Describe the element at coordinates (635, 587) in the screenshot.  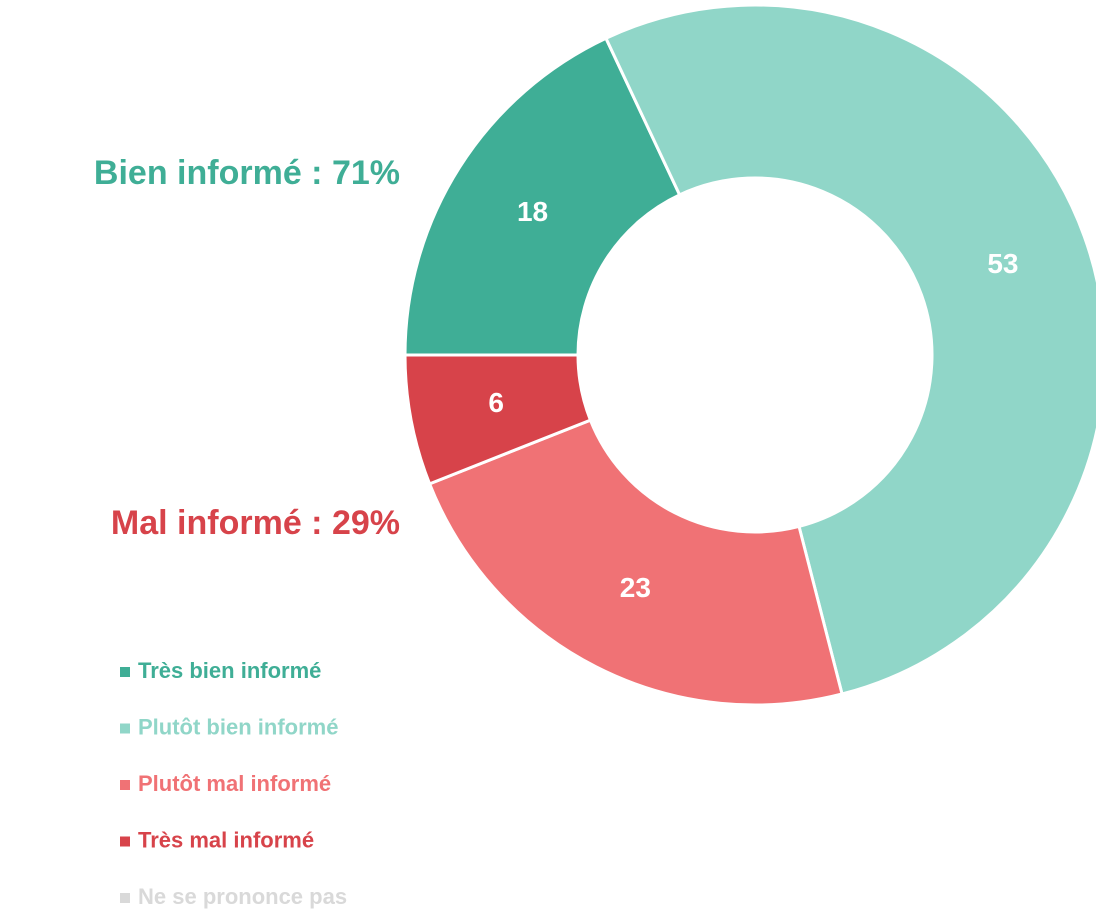
I see `data-label: 23` at that location.